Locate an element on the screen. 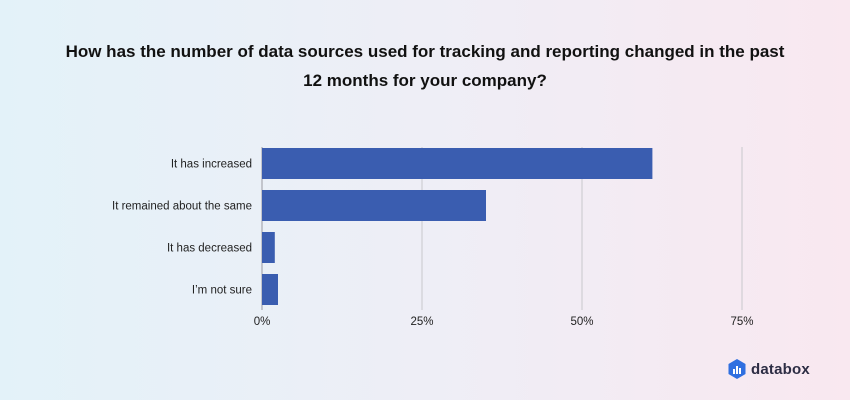  x-tick-label: 50% is located at coordinates (581, 322).